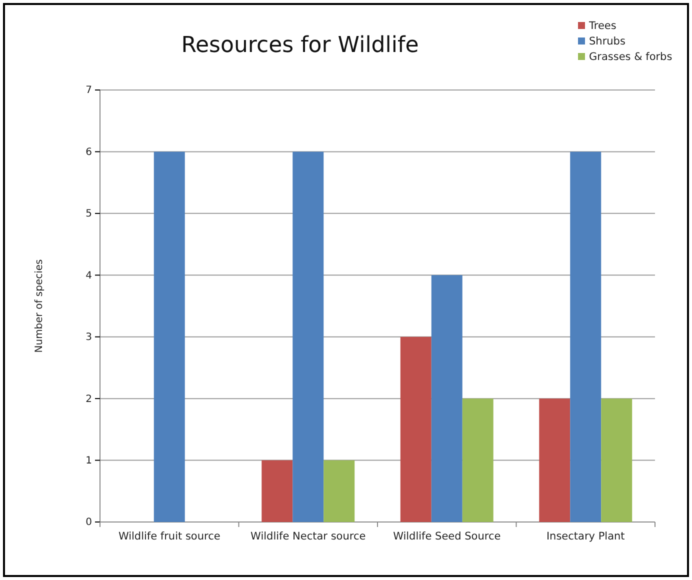 The image size is (692, 580). Describe the element at coordinates (585, 536) in the screenshot. I see `x-tick-label: Insectary Plant` at that location.